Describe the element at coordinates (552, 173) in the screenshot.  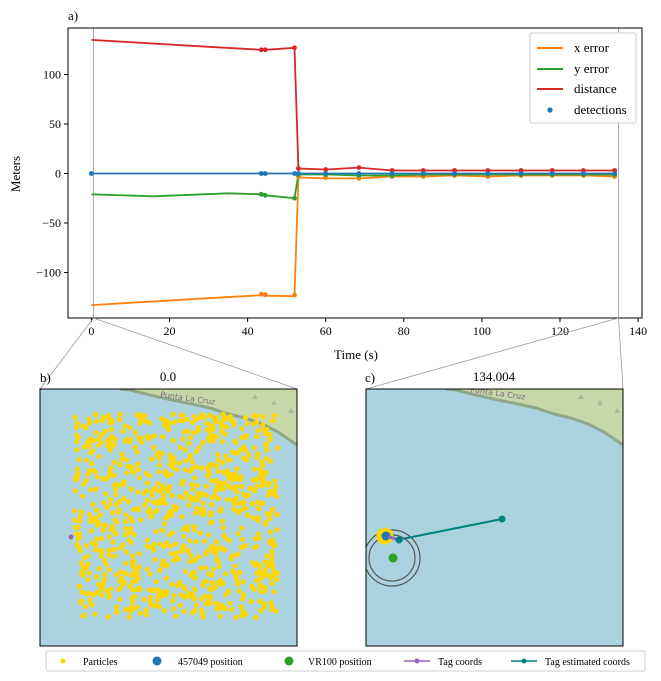
I see `point-detection` at that location.